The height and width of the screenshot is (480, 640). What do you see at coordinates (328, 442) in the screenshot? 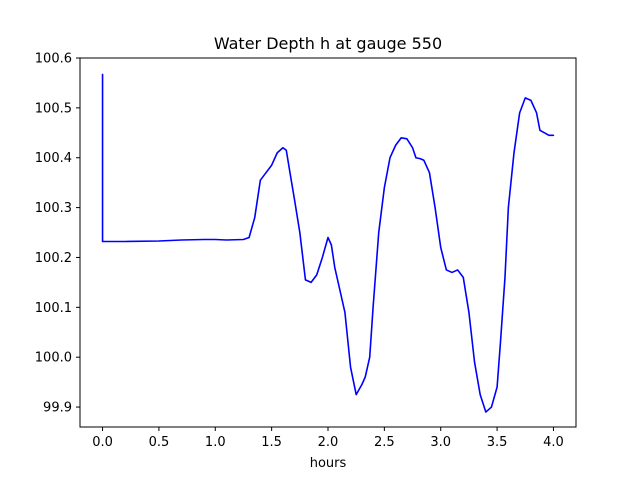
I see `x-tick-label: 2.0` at bounding box center [328, 442].